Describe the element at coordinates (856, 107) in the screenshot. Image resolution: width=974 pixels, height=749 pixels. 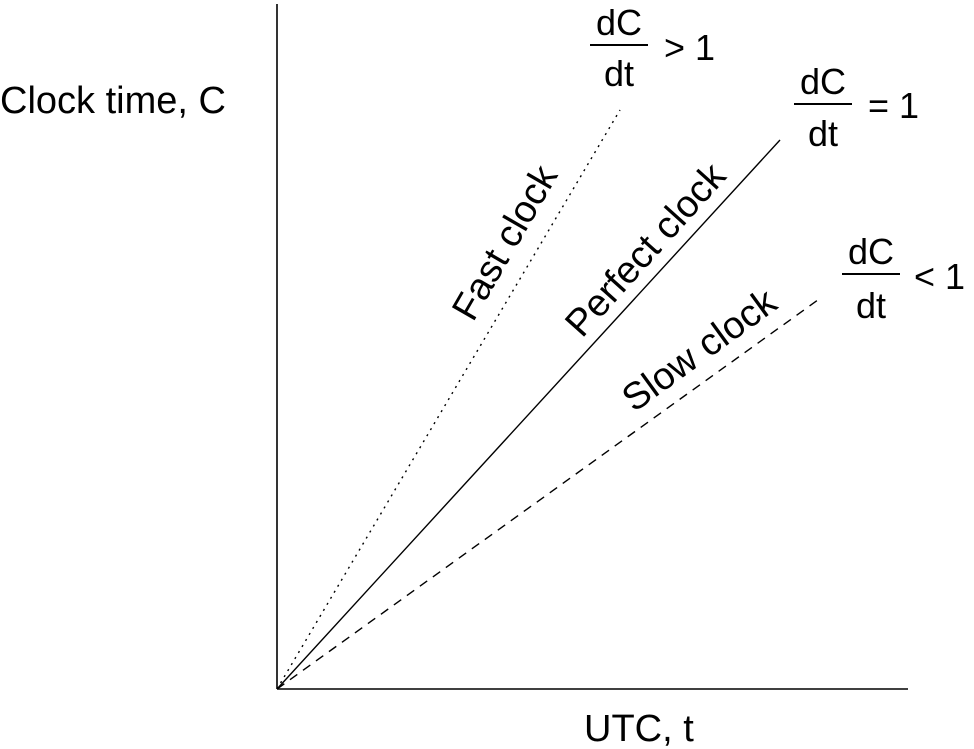
I see `perfect-clock-derivative: dC dt = 1` at that location.